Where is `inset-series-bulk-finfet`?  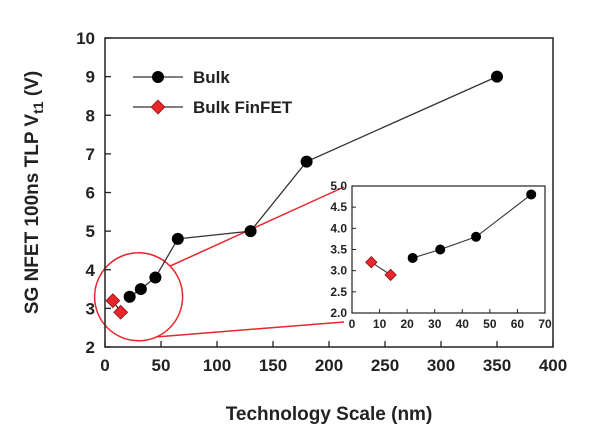 inset-series-bulk-finfet is located at coordinates (381, 269).